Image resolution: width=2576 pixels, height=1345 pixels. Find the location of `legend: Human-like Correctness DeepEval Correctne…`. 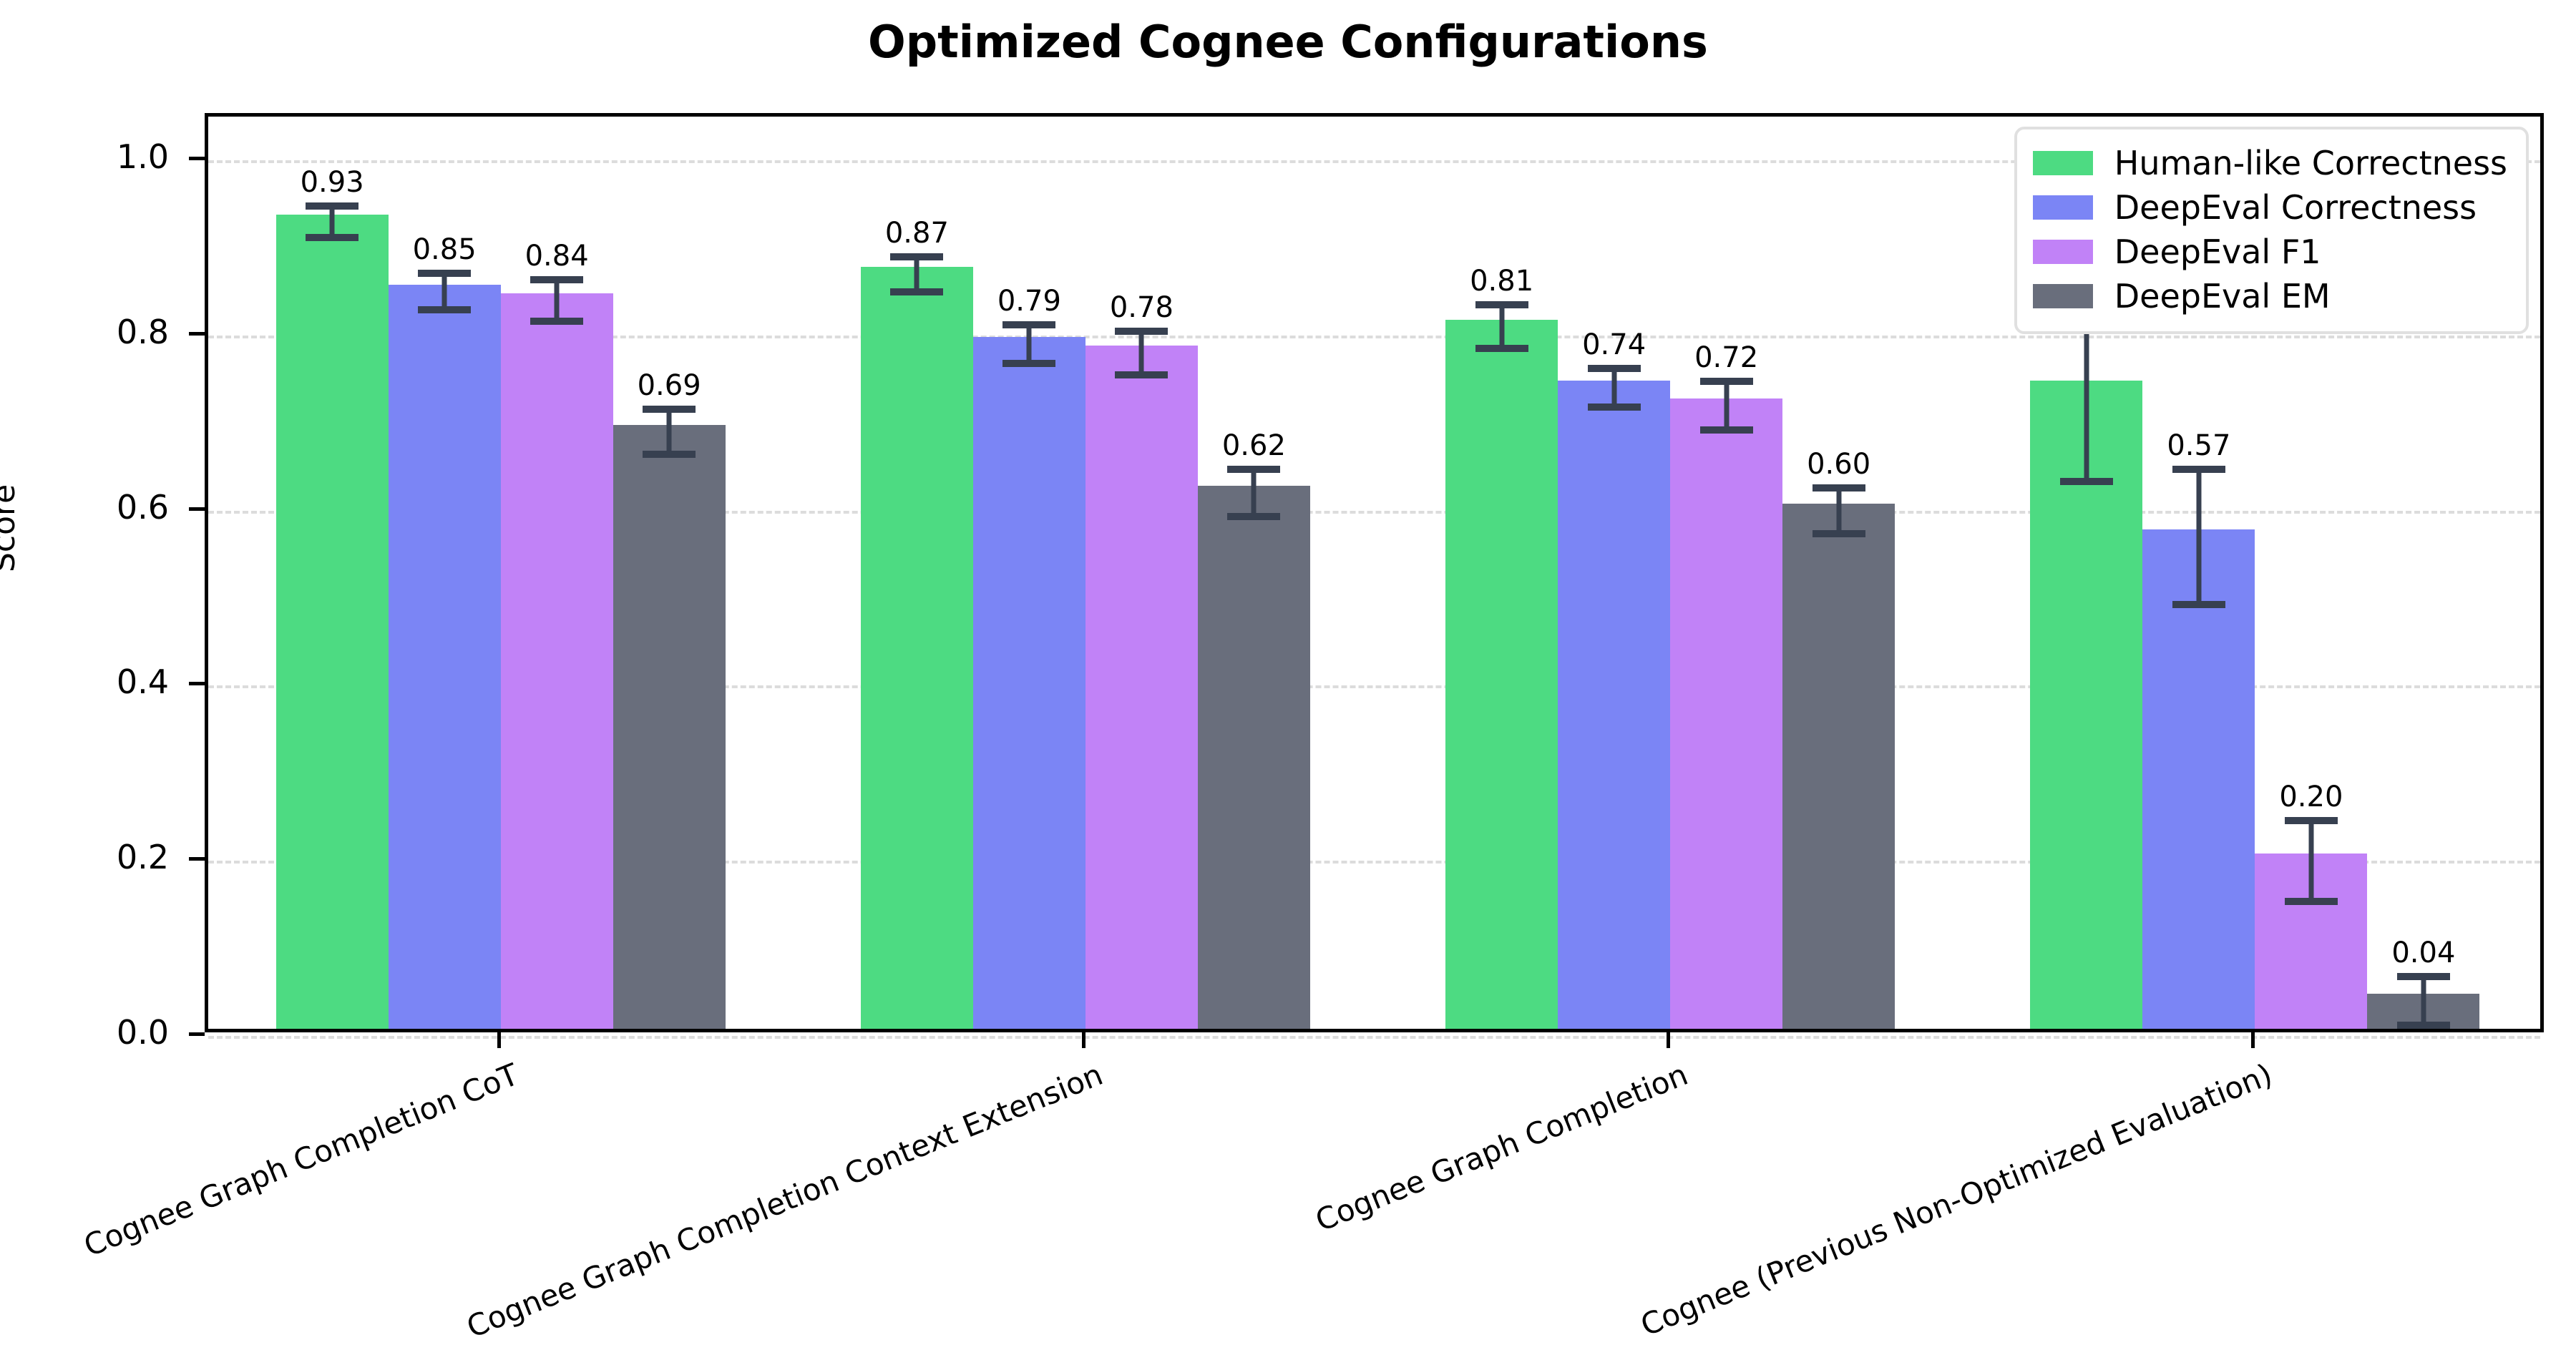

legend: Human-like Correctness DeepEval Correctne… is located at coordinates (2271, 231).